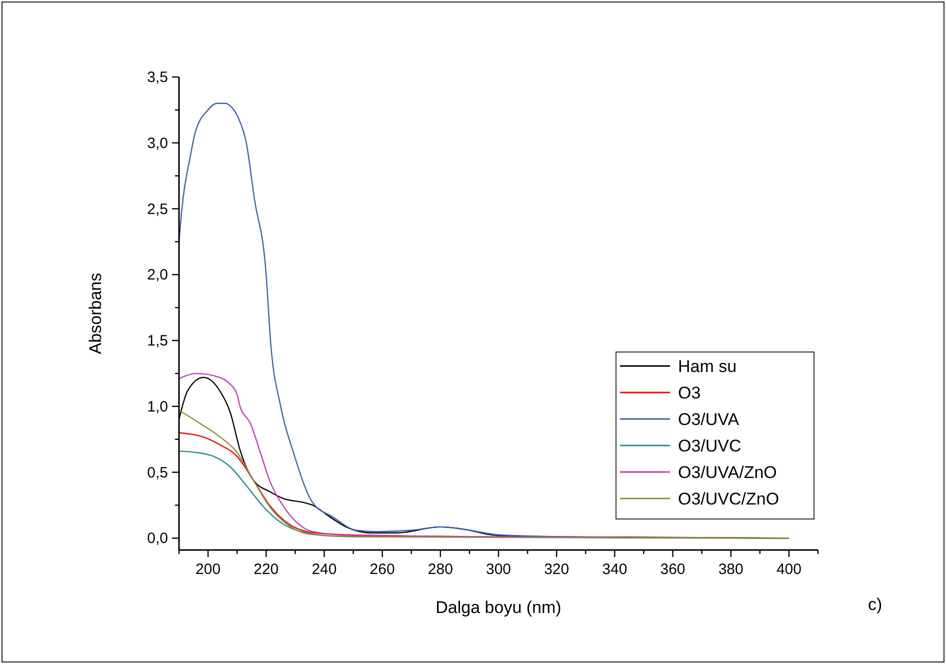 This screenshot has height=664, width=946. I want to click on x-tick-label: 300, so click(499, 569).